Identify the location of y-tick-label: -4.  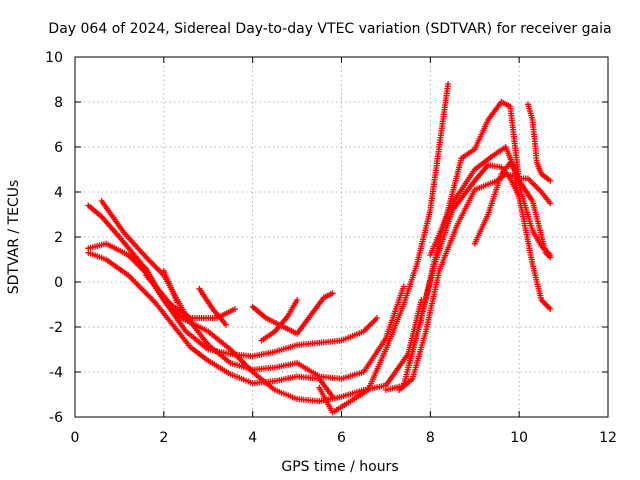
(56, 373).